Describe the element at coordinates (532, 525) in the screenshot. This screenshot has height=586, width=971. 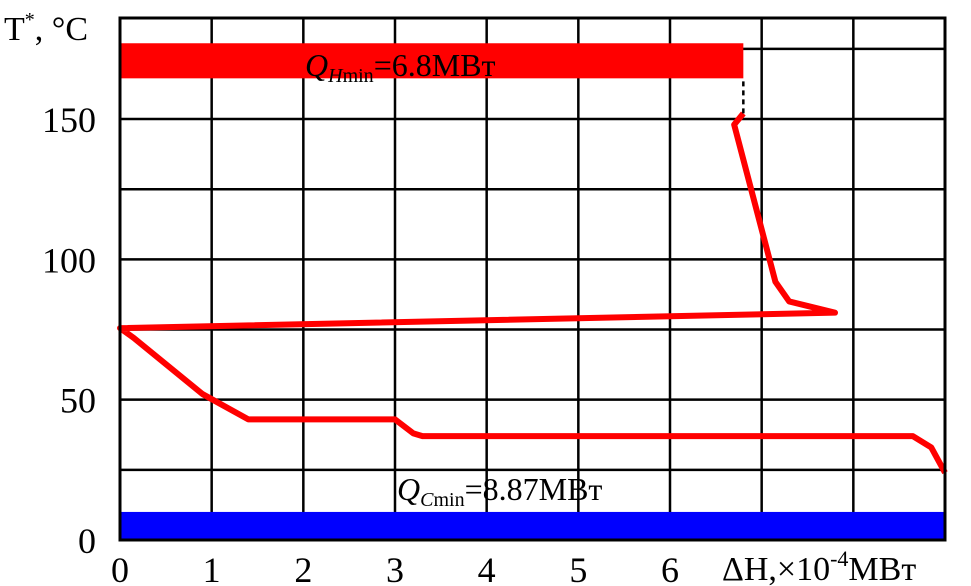
I see `cold-utility-bar` at that location.